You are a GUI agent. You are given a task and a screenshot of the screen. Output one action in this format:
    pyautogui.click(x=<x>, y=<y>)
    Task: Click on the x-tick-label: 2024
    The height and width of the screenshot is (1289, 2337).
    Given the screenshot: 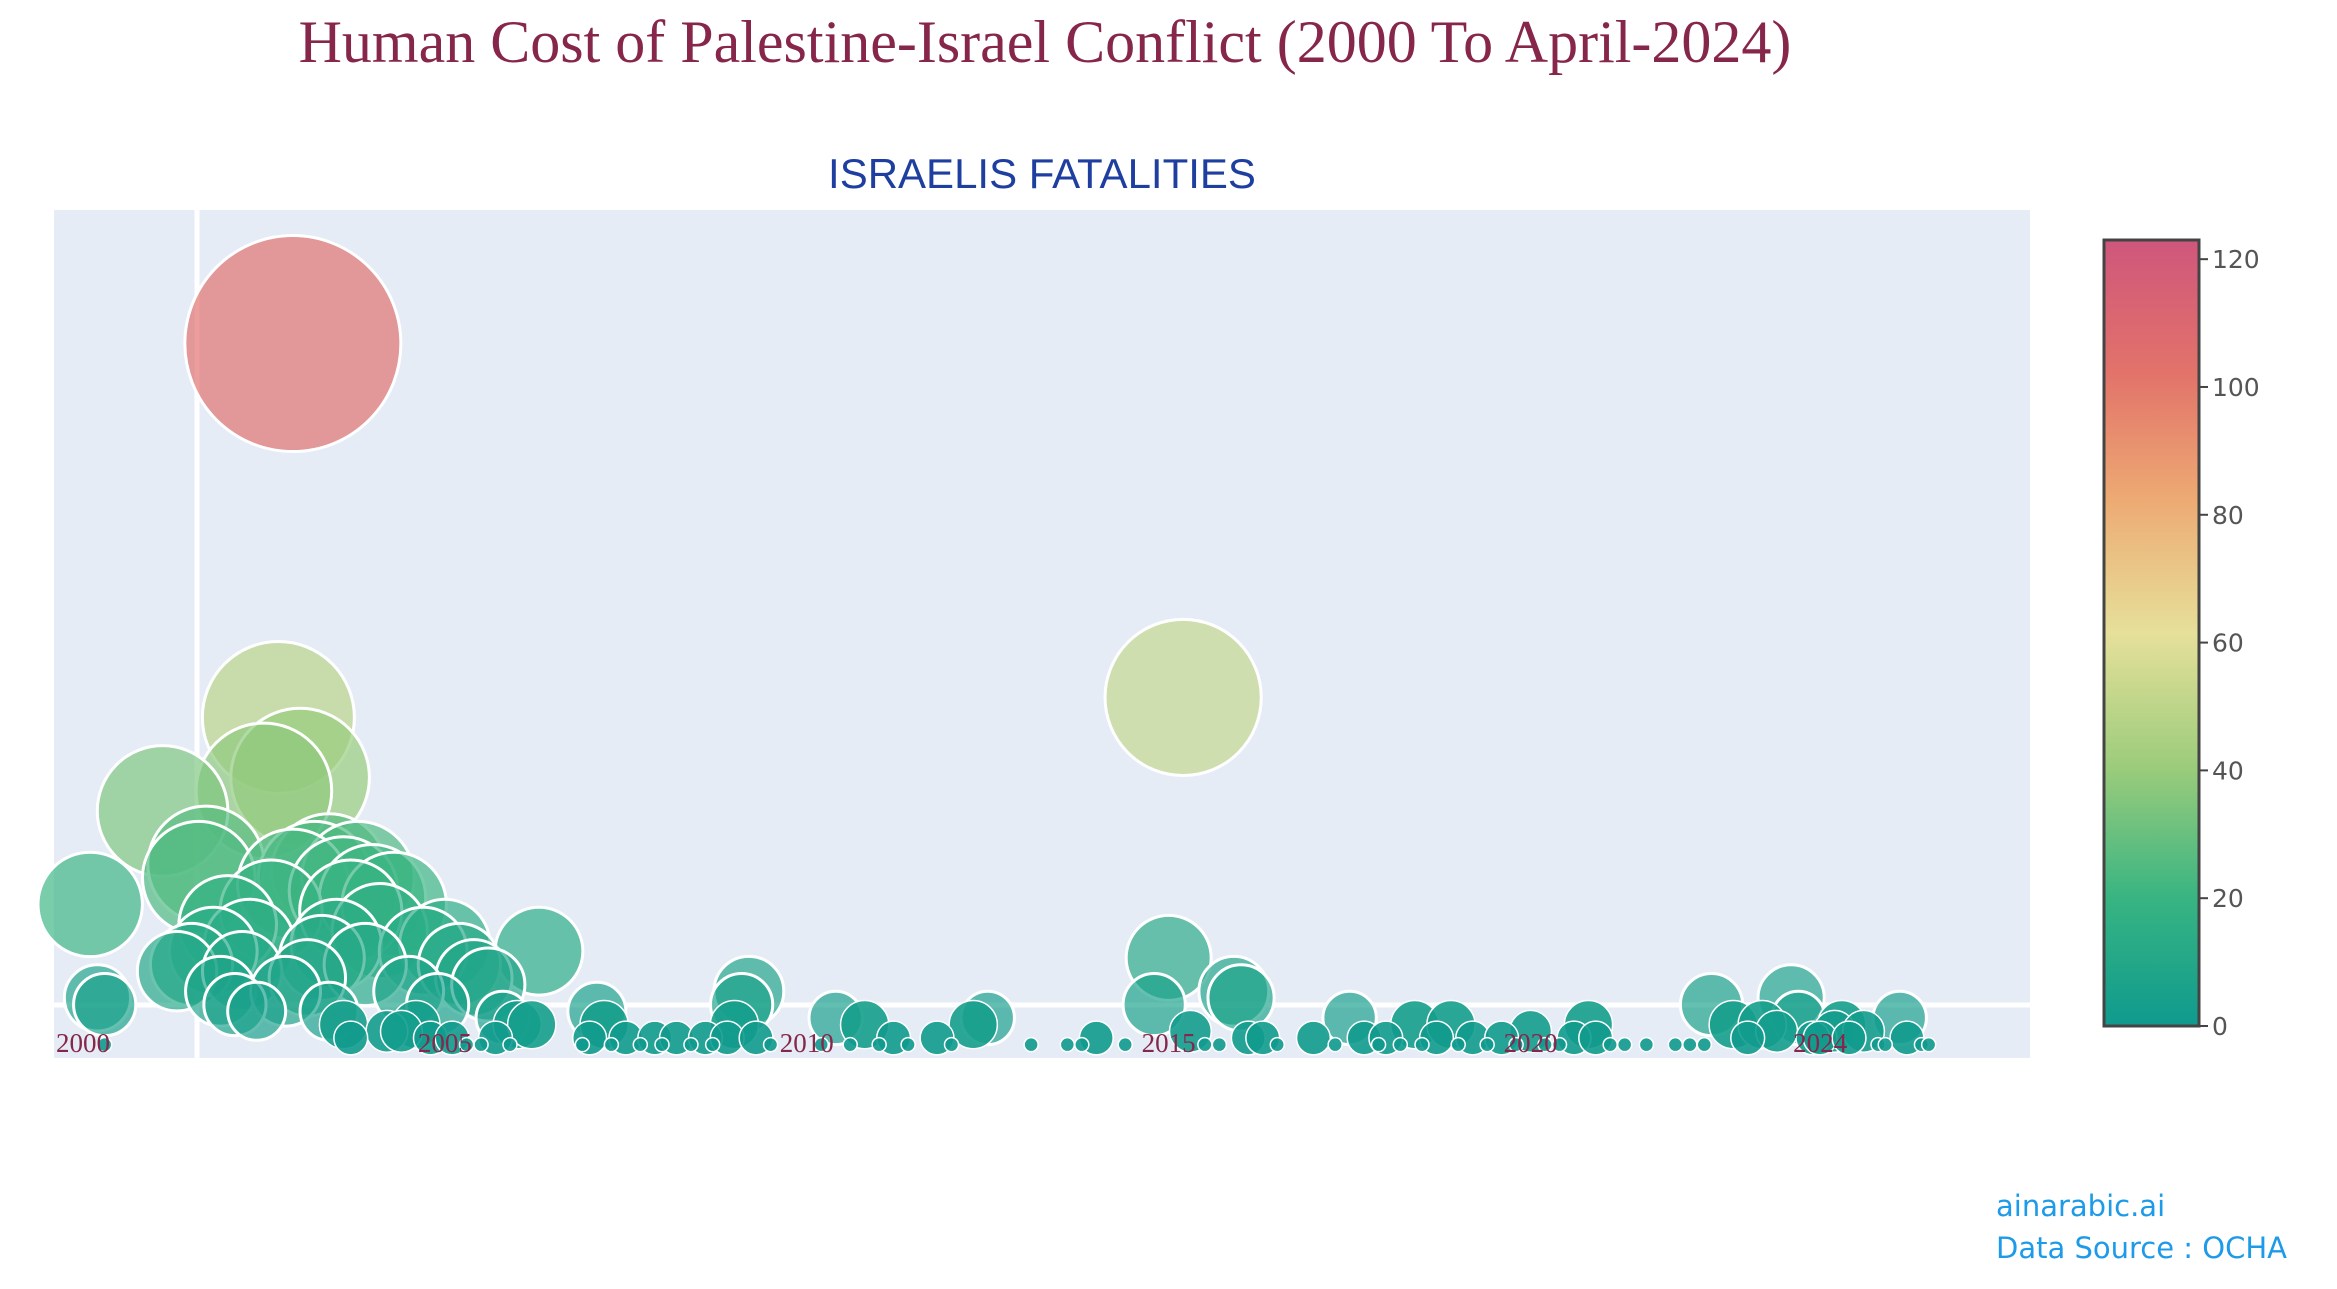 What is the action you would take?
    pyautogui.click(x=1820, y=1043)
    